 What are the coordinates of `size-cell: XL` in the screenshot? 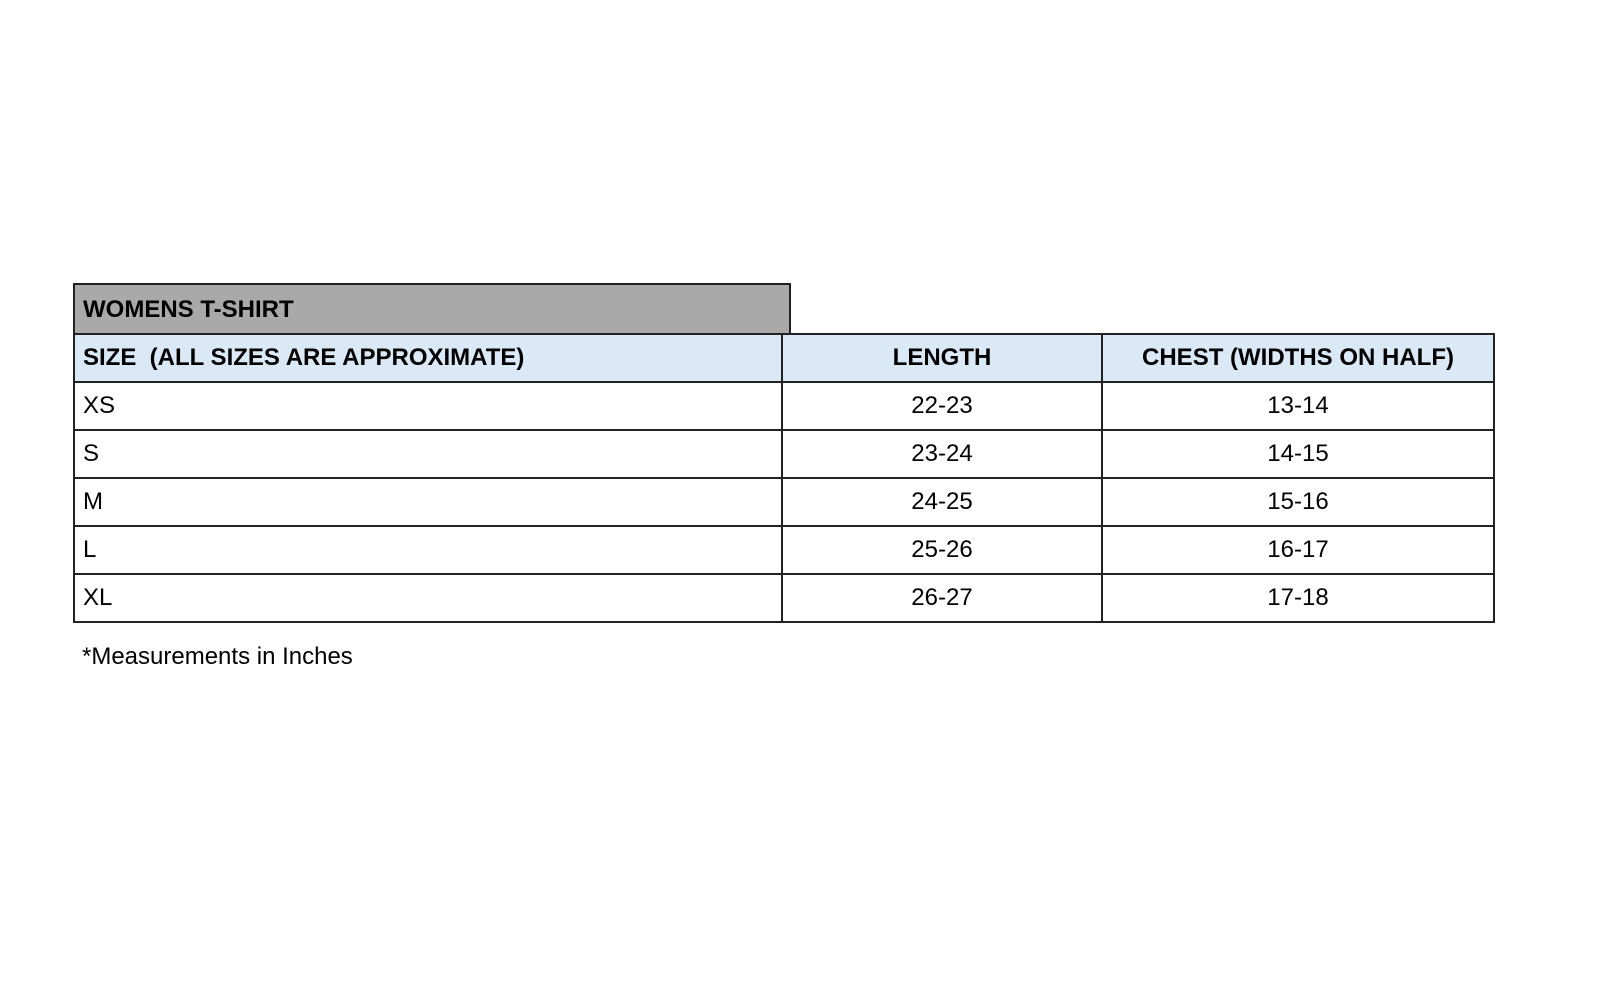 It's located at (428, 598).